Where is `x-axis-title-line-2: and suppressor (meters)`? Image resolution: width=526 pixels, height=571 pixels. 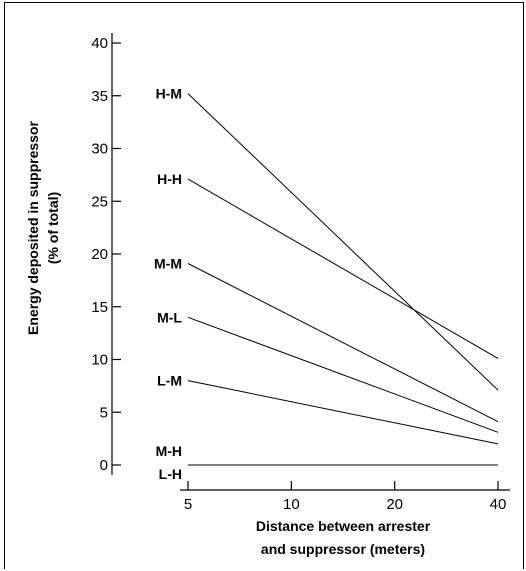
x-axis-title-line-2: and suppressor (meters) is located at coordinates (343, 549).